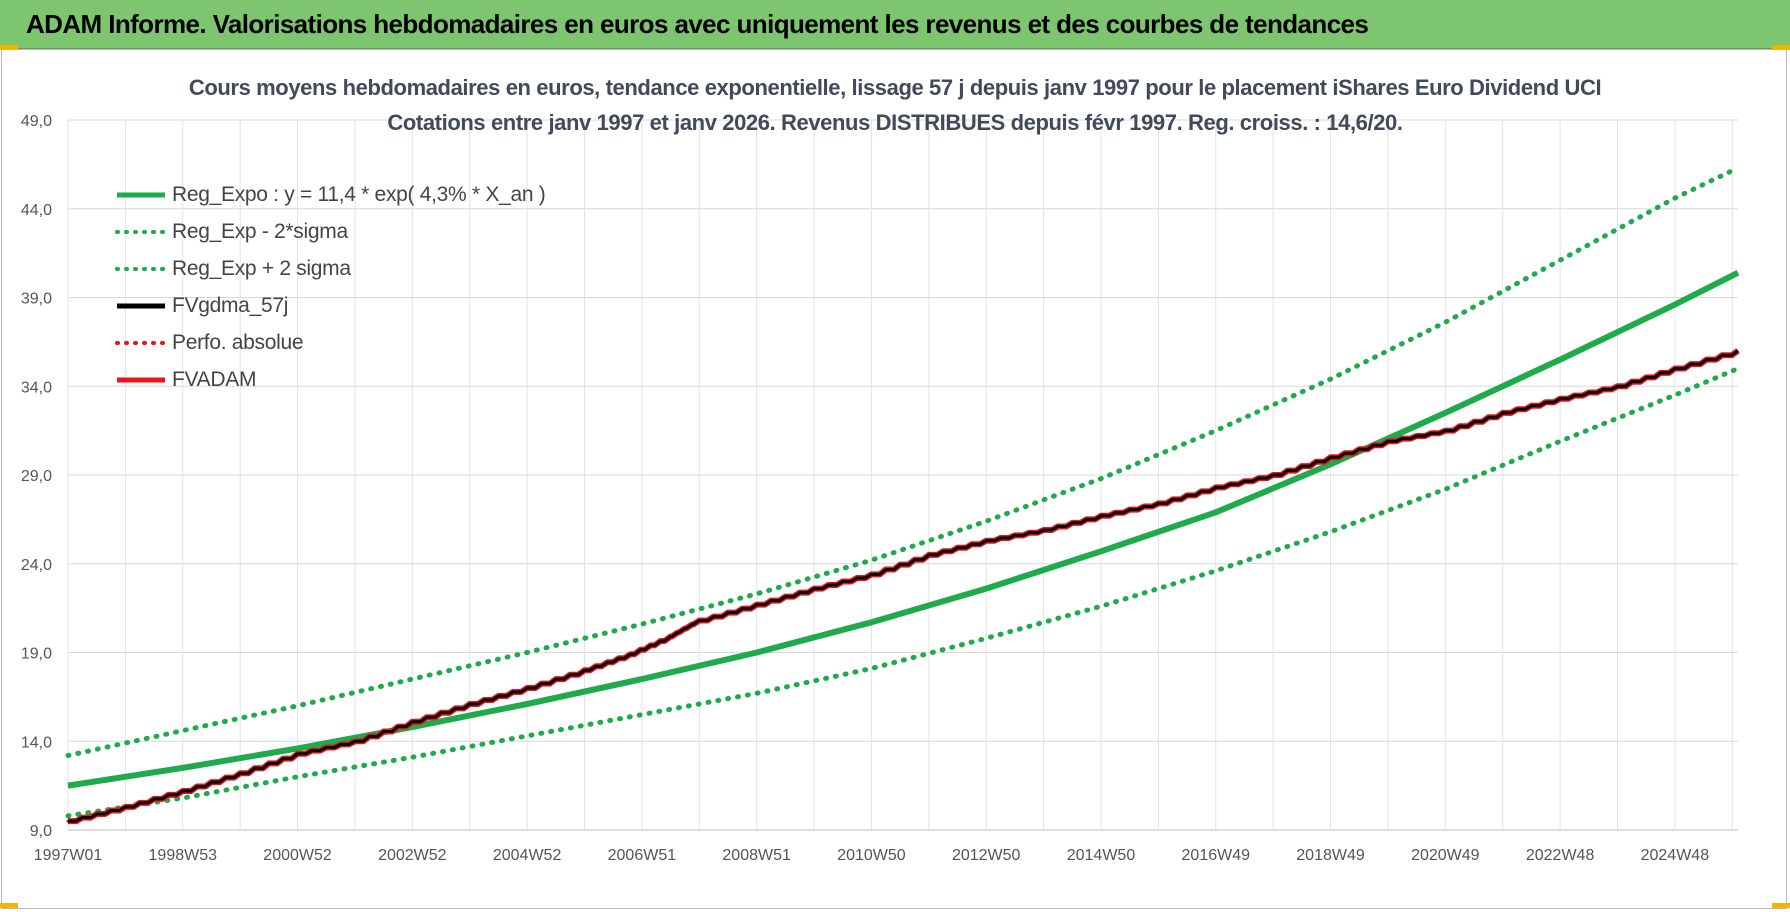 The width and height of the screenshot is (1790, 912). Describe the element at coordinates (260, 231) in the screenshot. I see `legend-label: Reg_Exp - 2*sigma` at that location.